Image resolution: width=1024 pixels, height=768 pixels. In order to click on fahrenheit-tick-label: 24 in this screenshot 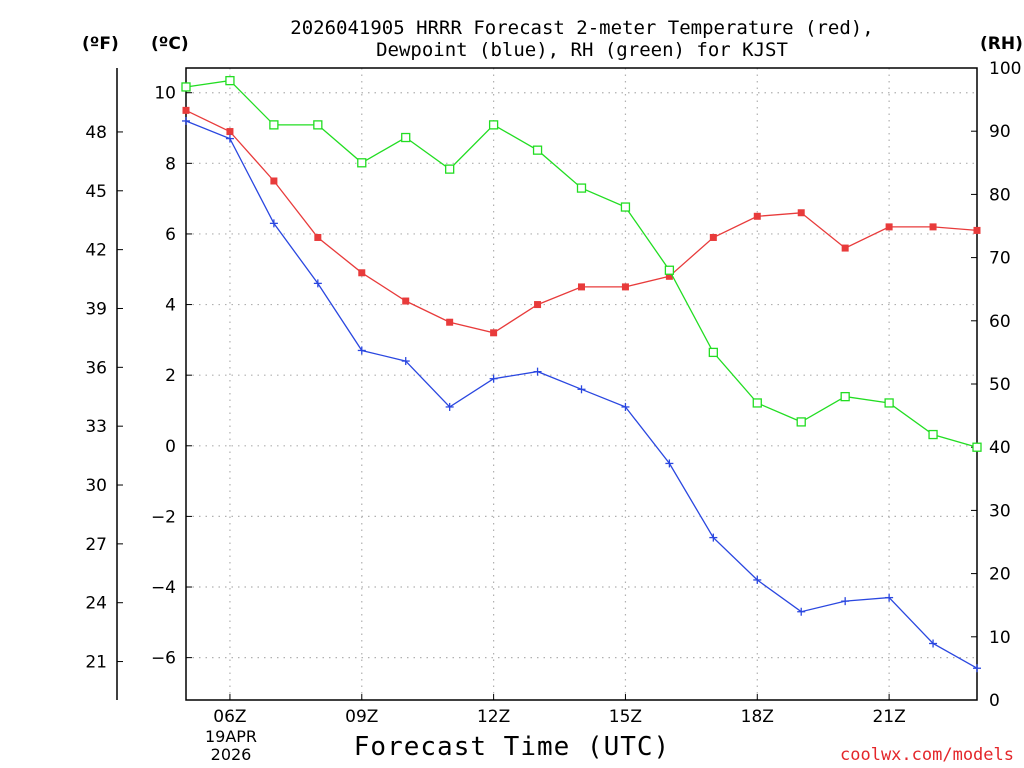, I will do `click(96, 604)`.